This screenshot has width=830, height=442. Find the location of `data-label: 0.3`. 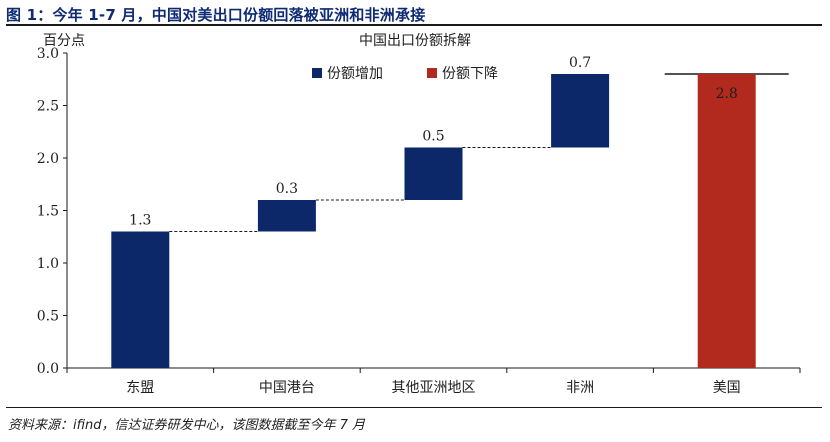

data-label: 0.3 is located at coordinates (287, 189).